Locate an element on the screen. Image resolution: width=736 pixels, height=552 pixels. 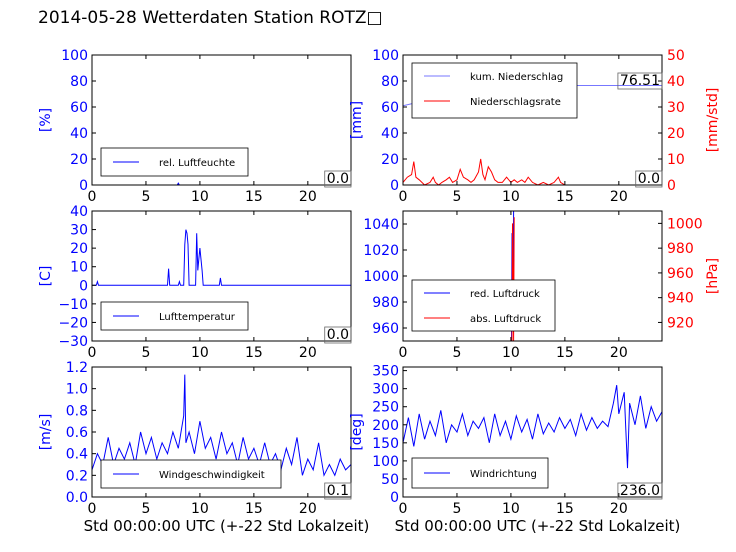
panel-3-ytick-label: 30 is located at coordinates (79, 231).